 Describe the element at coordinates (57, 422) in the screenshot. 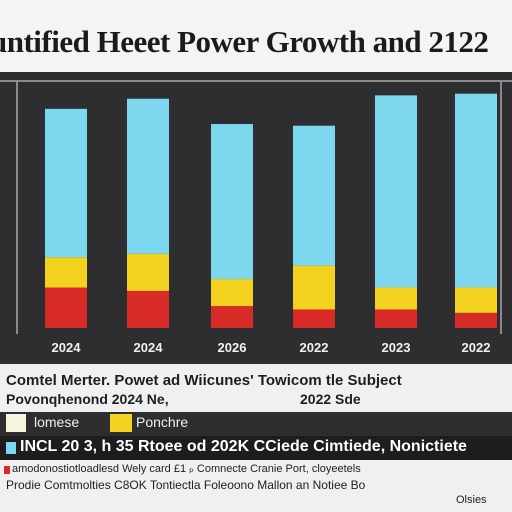

I see `legend-item-1-label: lomese` at that location.